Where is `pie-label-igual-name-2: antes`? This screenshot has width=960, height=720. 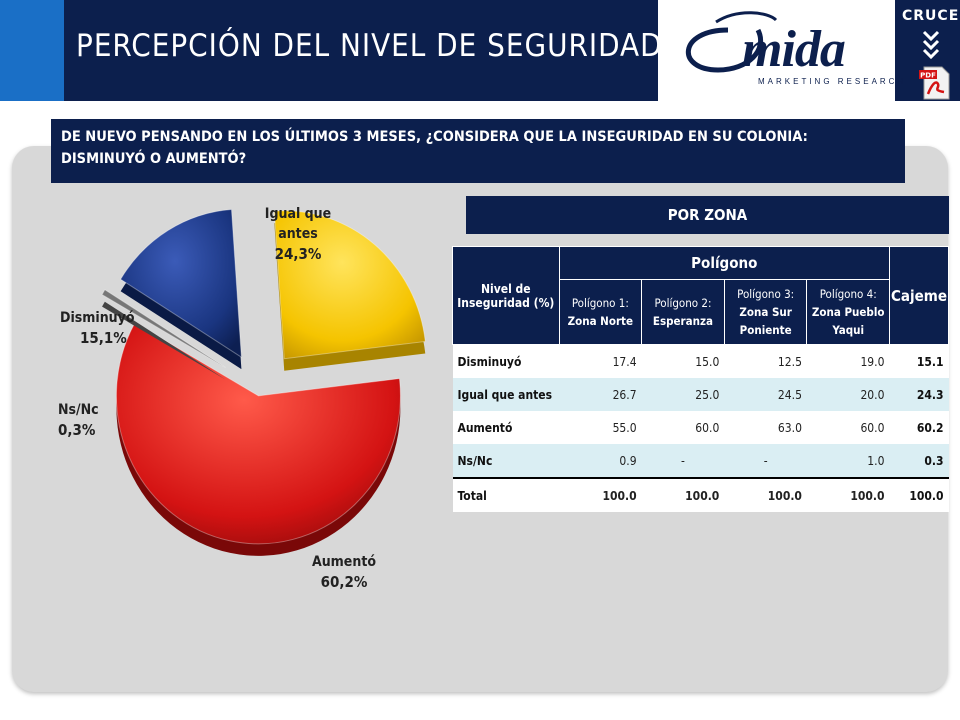
pie-label-igual-name-2: antes is located at coordinates (298, 234).